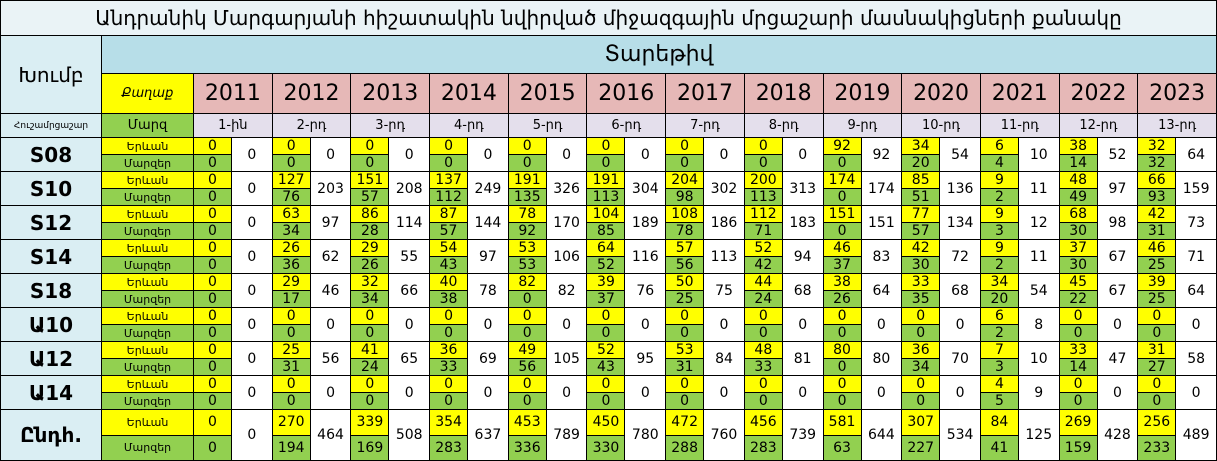  I want to click on total-count: 208, so click(410, 189).